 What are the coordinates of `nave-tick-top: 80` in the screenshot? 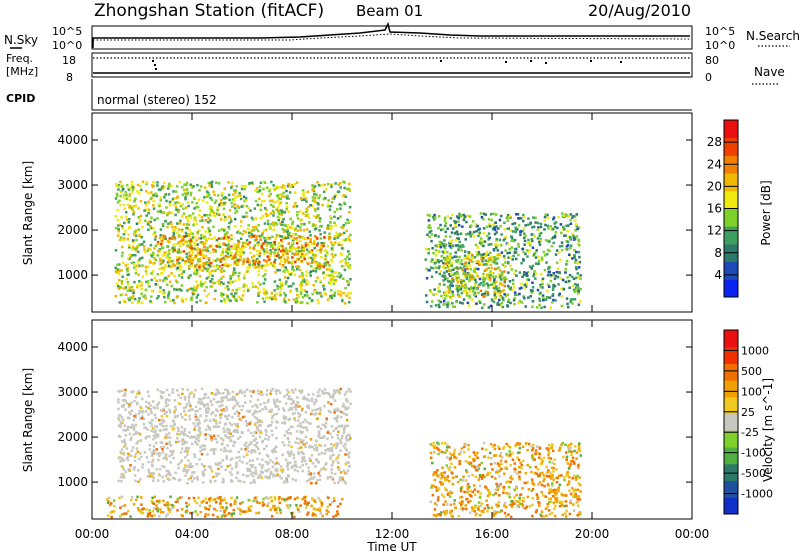 It's located at (712, 60).